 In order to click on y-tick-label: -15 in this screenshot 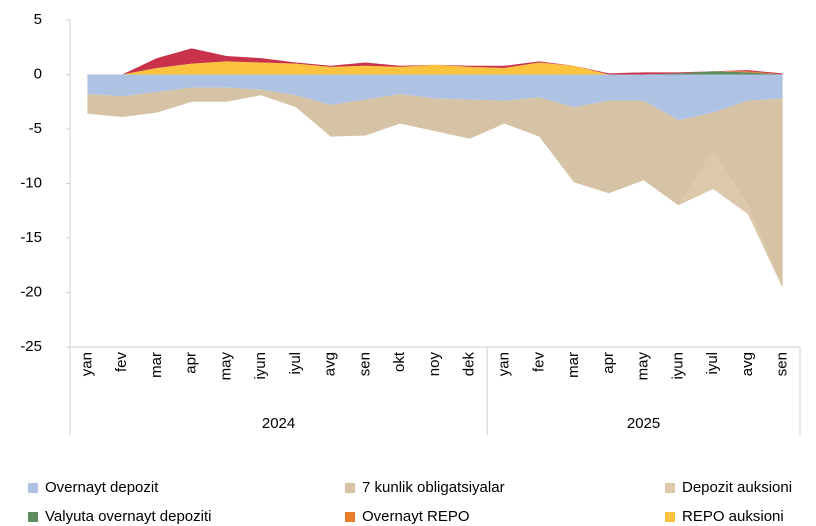, I will do `click(31, 237)`.